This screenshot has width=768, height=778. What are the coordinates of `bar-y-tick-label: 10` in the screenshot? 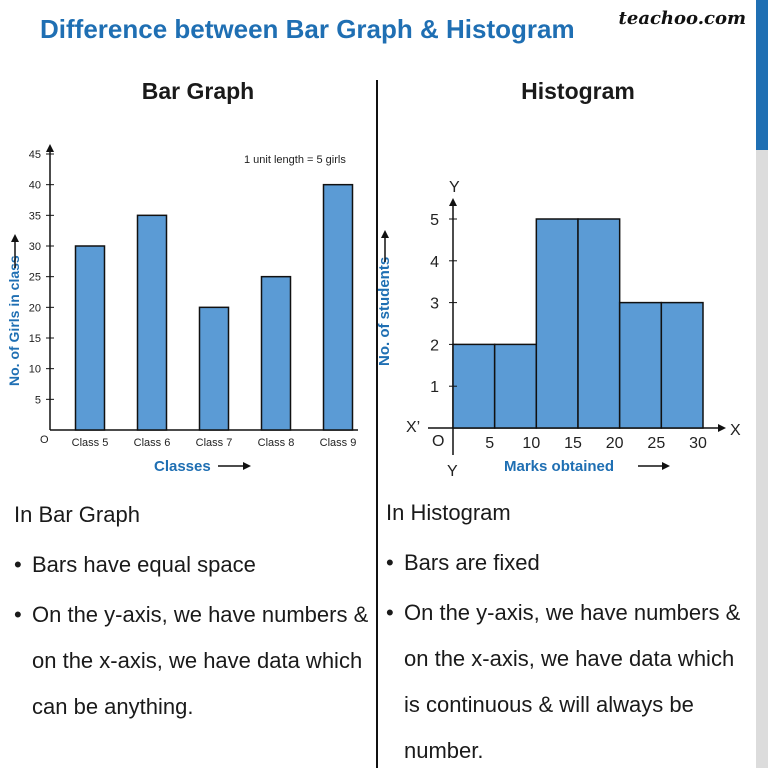 It's located at (35, 370).